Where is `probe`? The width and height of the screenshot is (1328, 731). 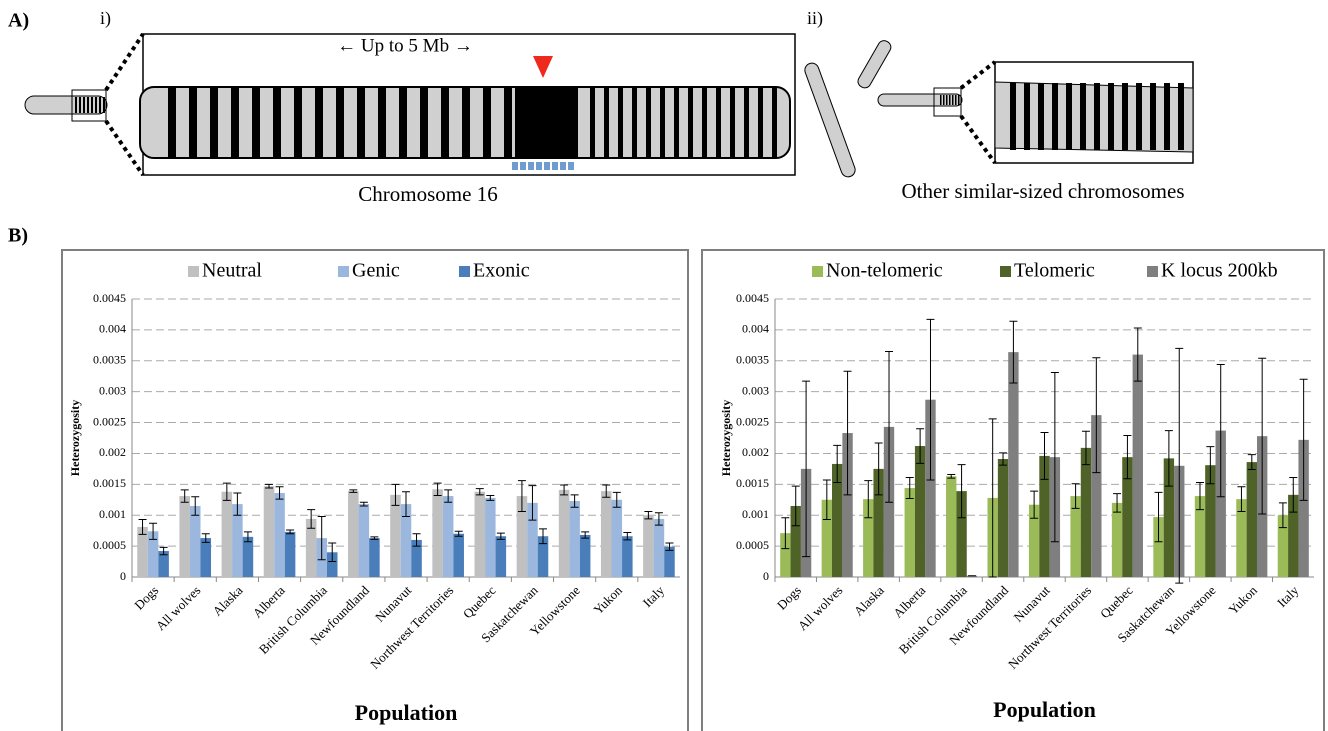 probe is located at coordinates (531, 166).